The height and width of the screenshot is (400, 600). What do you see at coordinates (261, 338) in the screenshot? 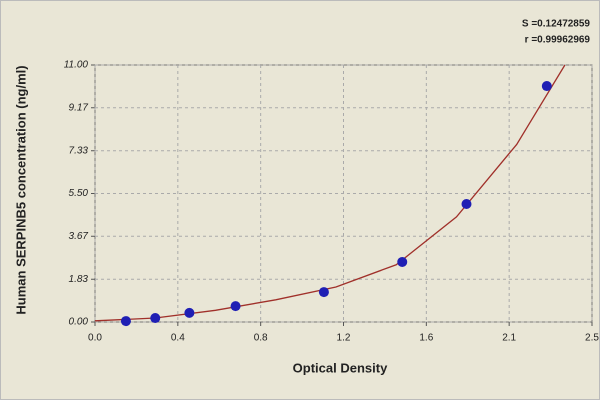
I see `x-tick-label: 0.8` at bounding box center [261, 338].